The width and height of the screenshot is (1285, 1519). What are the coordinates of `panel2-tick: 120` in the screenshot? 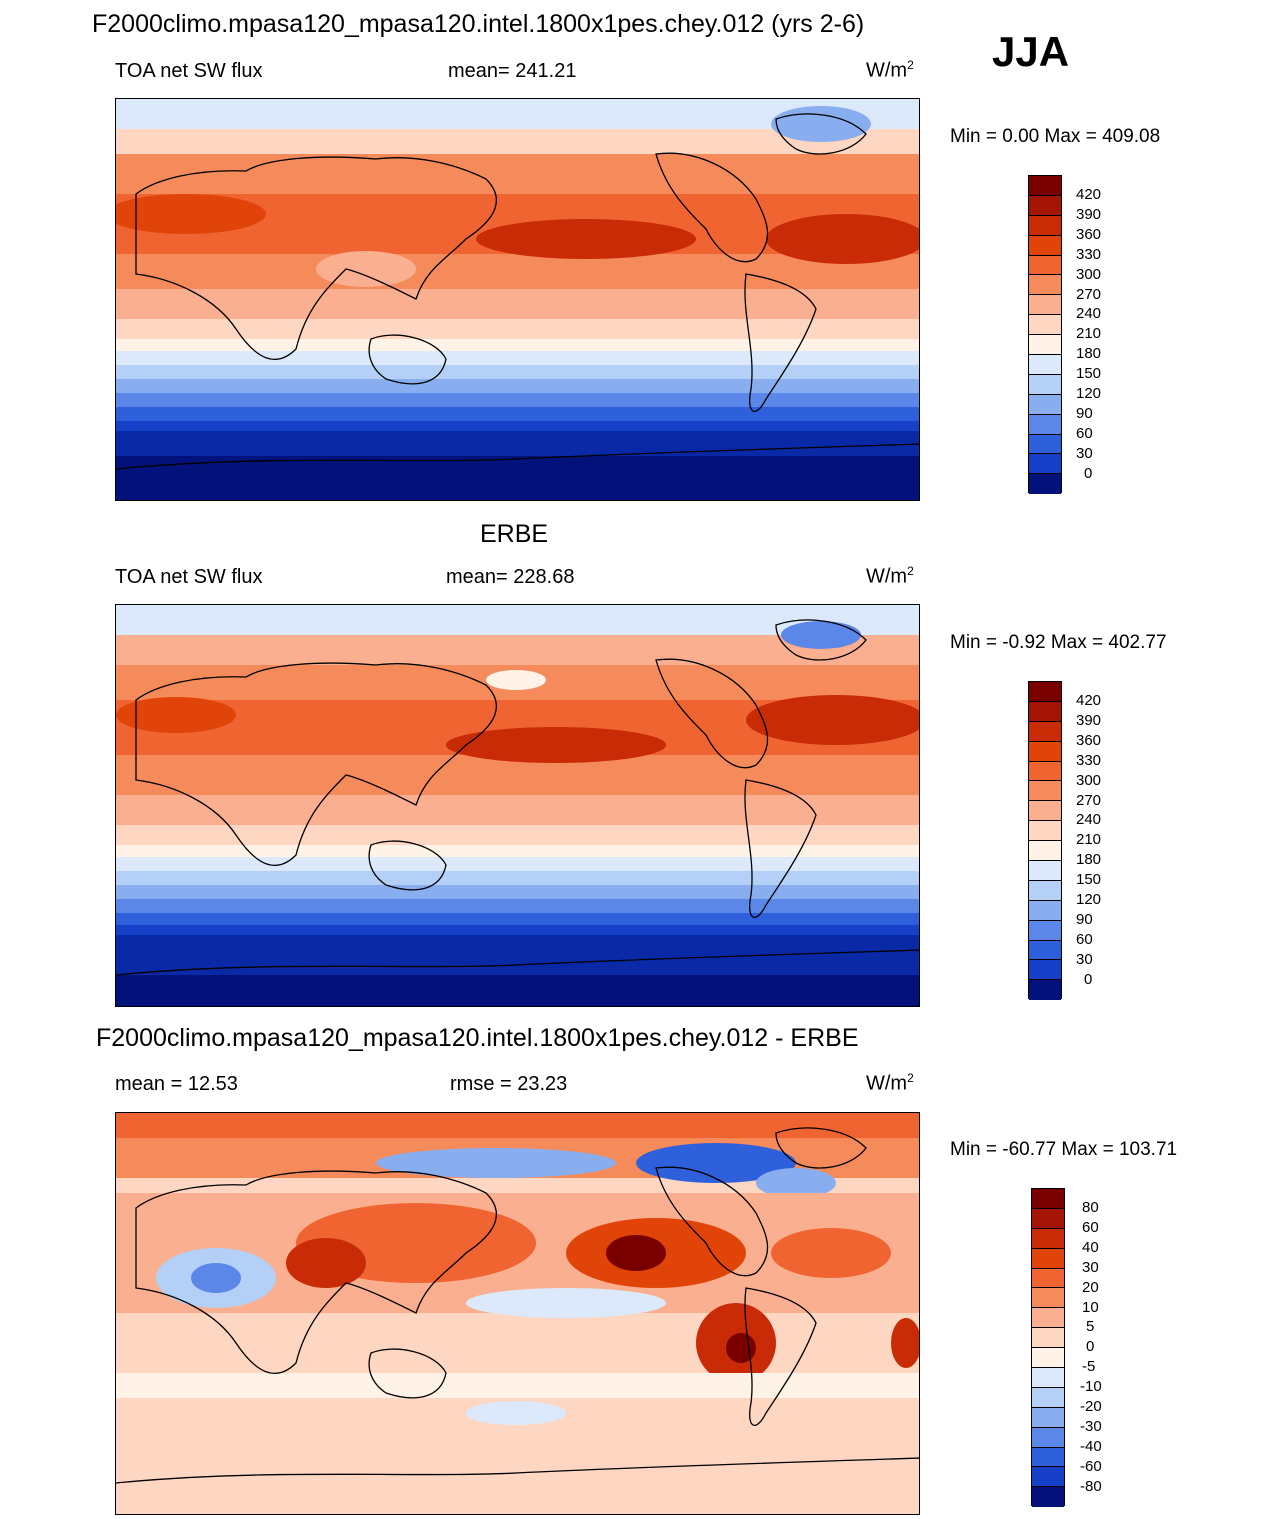 It's located at (1089, 899).